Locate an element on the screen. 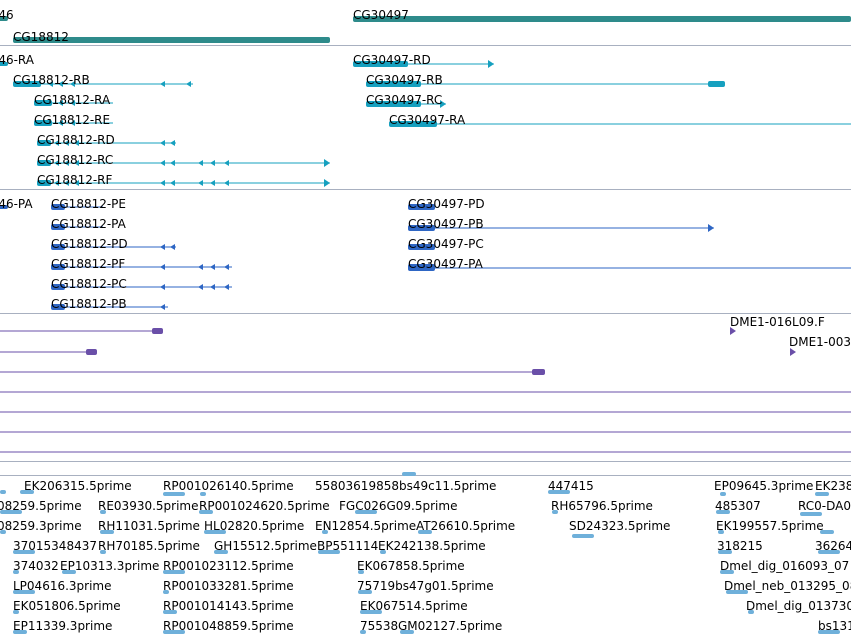  e10-label: FGC026G09.5prime is located at coordinates (398, 506).